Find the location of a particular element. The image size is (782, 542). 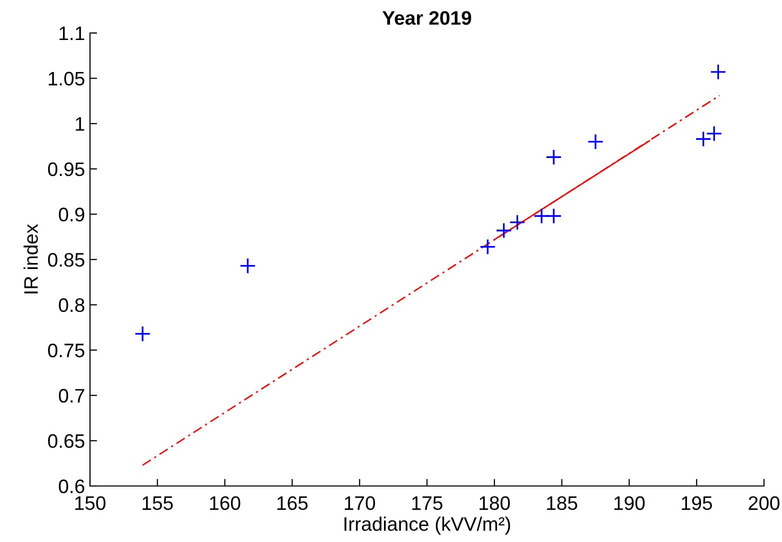

x-tick-label: 155 is located at coordinates (157, 503).